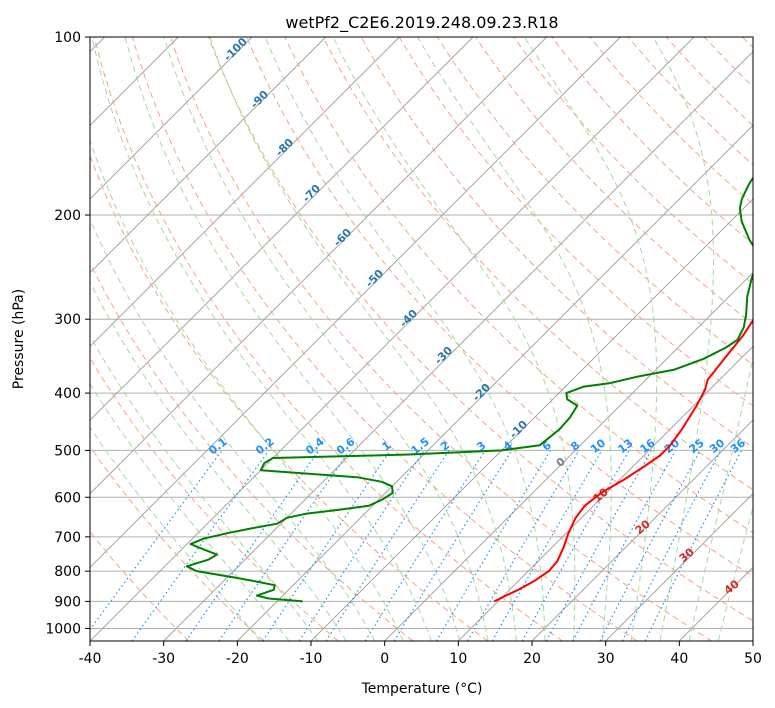 The width and height of the screenshot is (775, 708). What do you see at coordinates (753, 659) in the screenshot?
I see `x-tick-label: 50` at bounding box center [753, 659].